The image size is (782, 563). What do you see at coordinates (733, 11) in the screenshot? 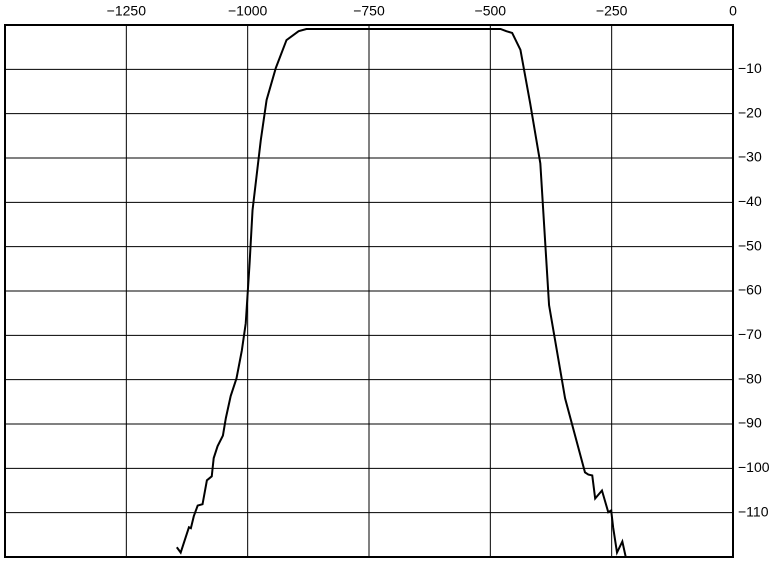
I see `x-tick-label: 0` at bounding box center [733, 11].